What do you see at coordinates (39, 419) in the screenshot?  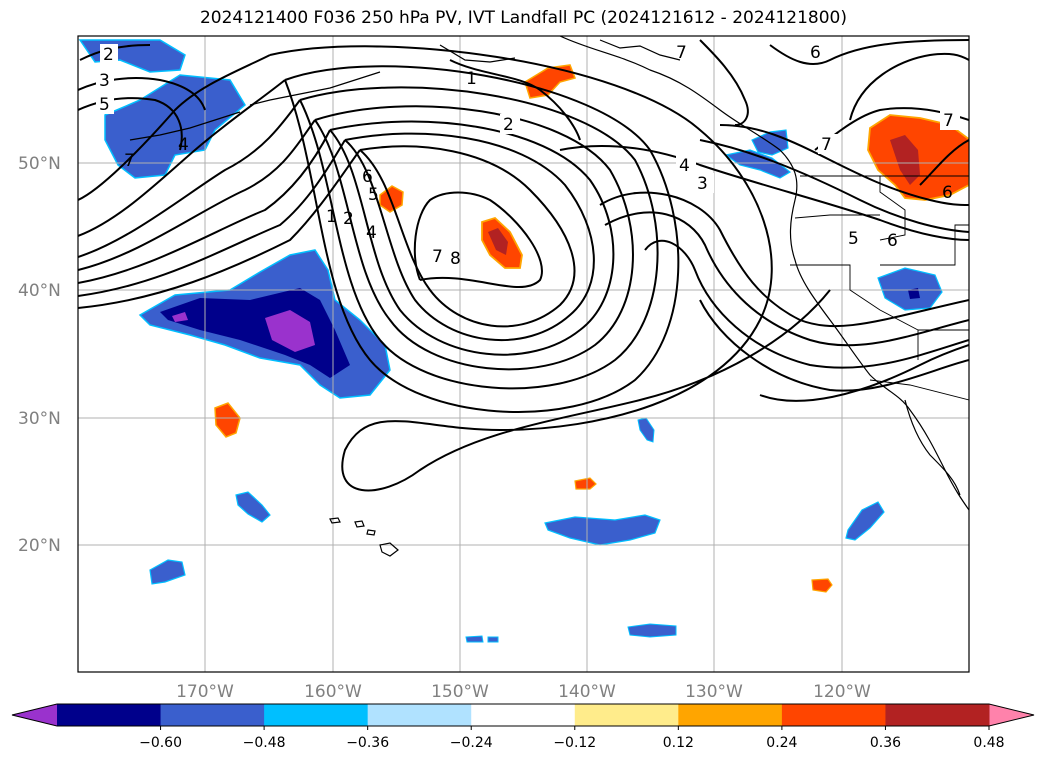 I see `lat-label: 30°N` at bounding box center [39, 419].